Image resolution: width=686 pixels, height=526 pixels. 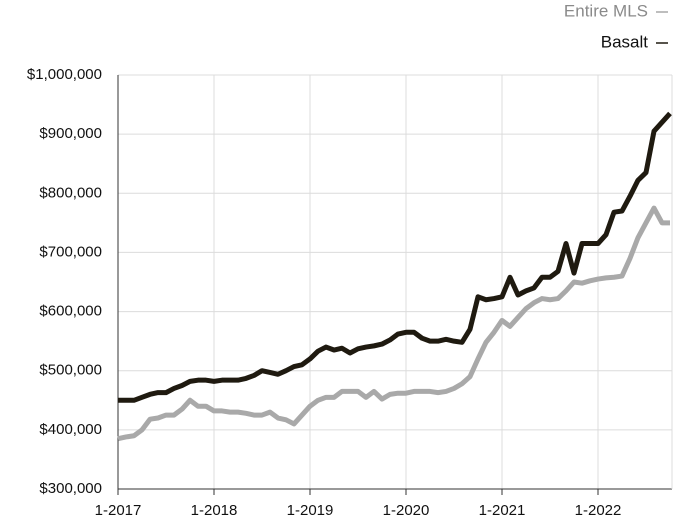 What do you see at coordinates (70, 192) in the screenshot?
I see `y-tick-label: $800,000` at bounding box center [70, 192].